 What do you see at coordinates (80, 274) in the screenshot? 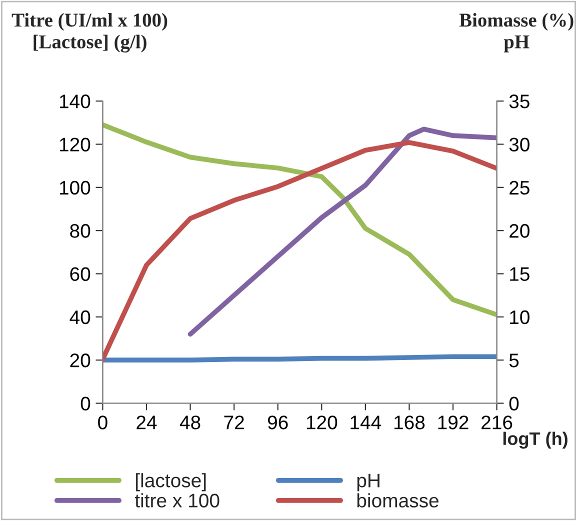
I see `y-tick-label: 60` at bounding box center [80, 274].